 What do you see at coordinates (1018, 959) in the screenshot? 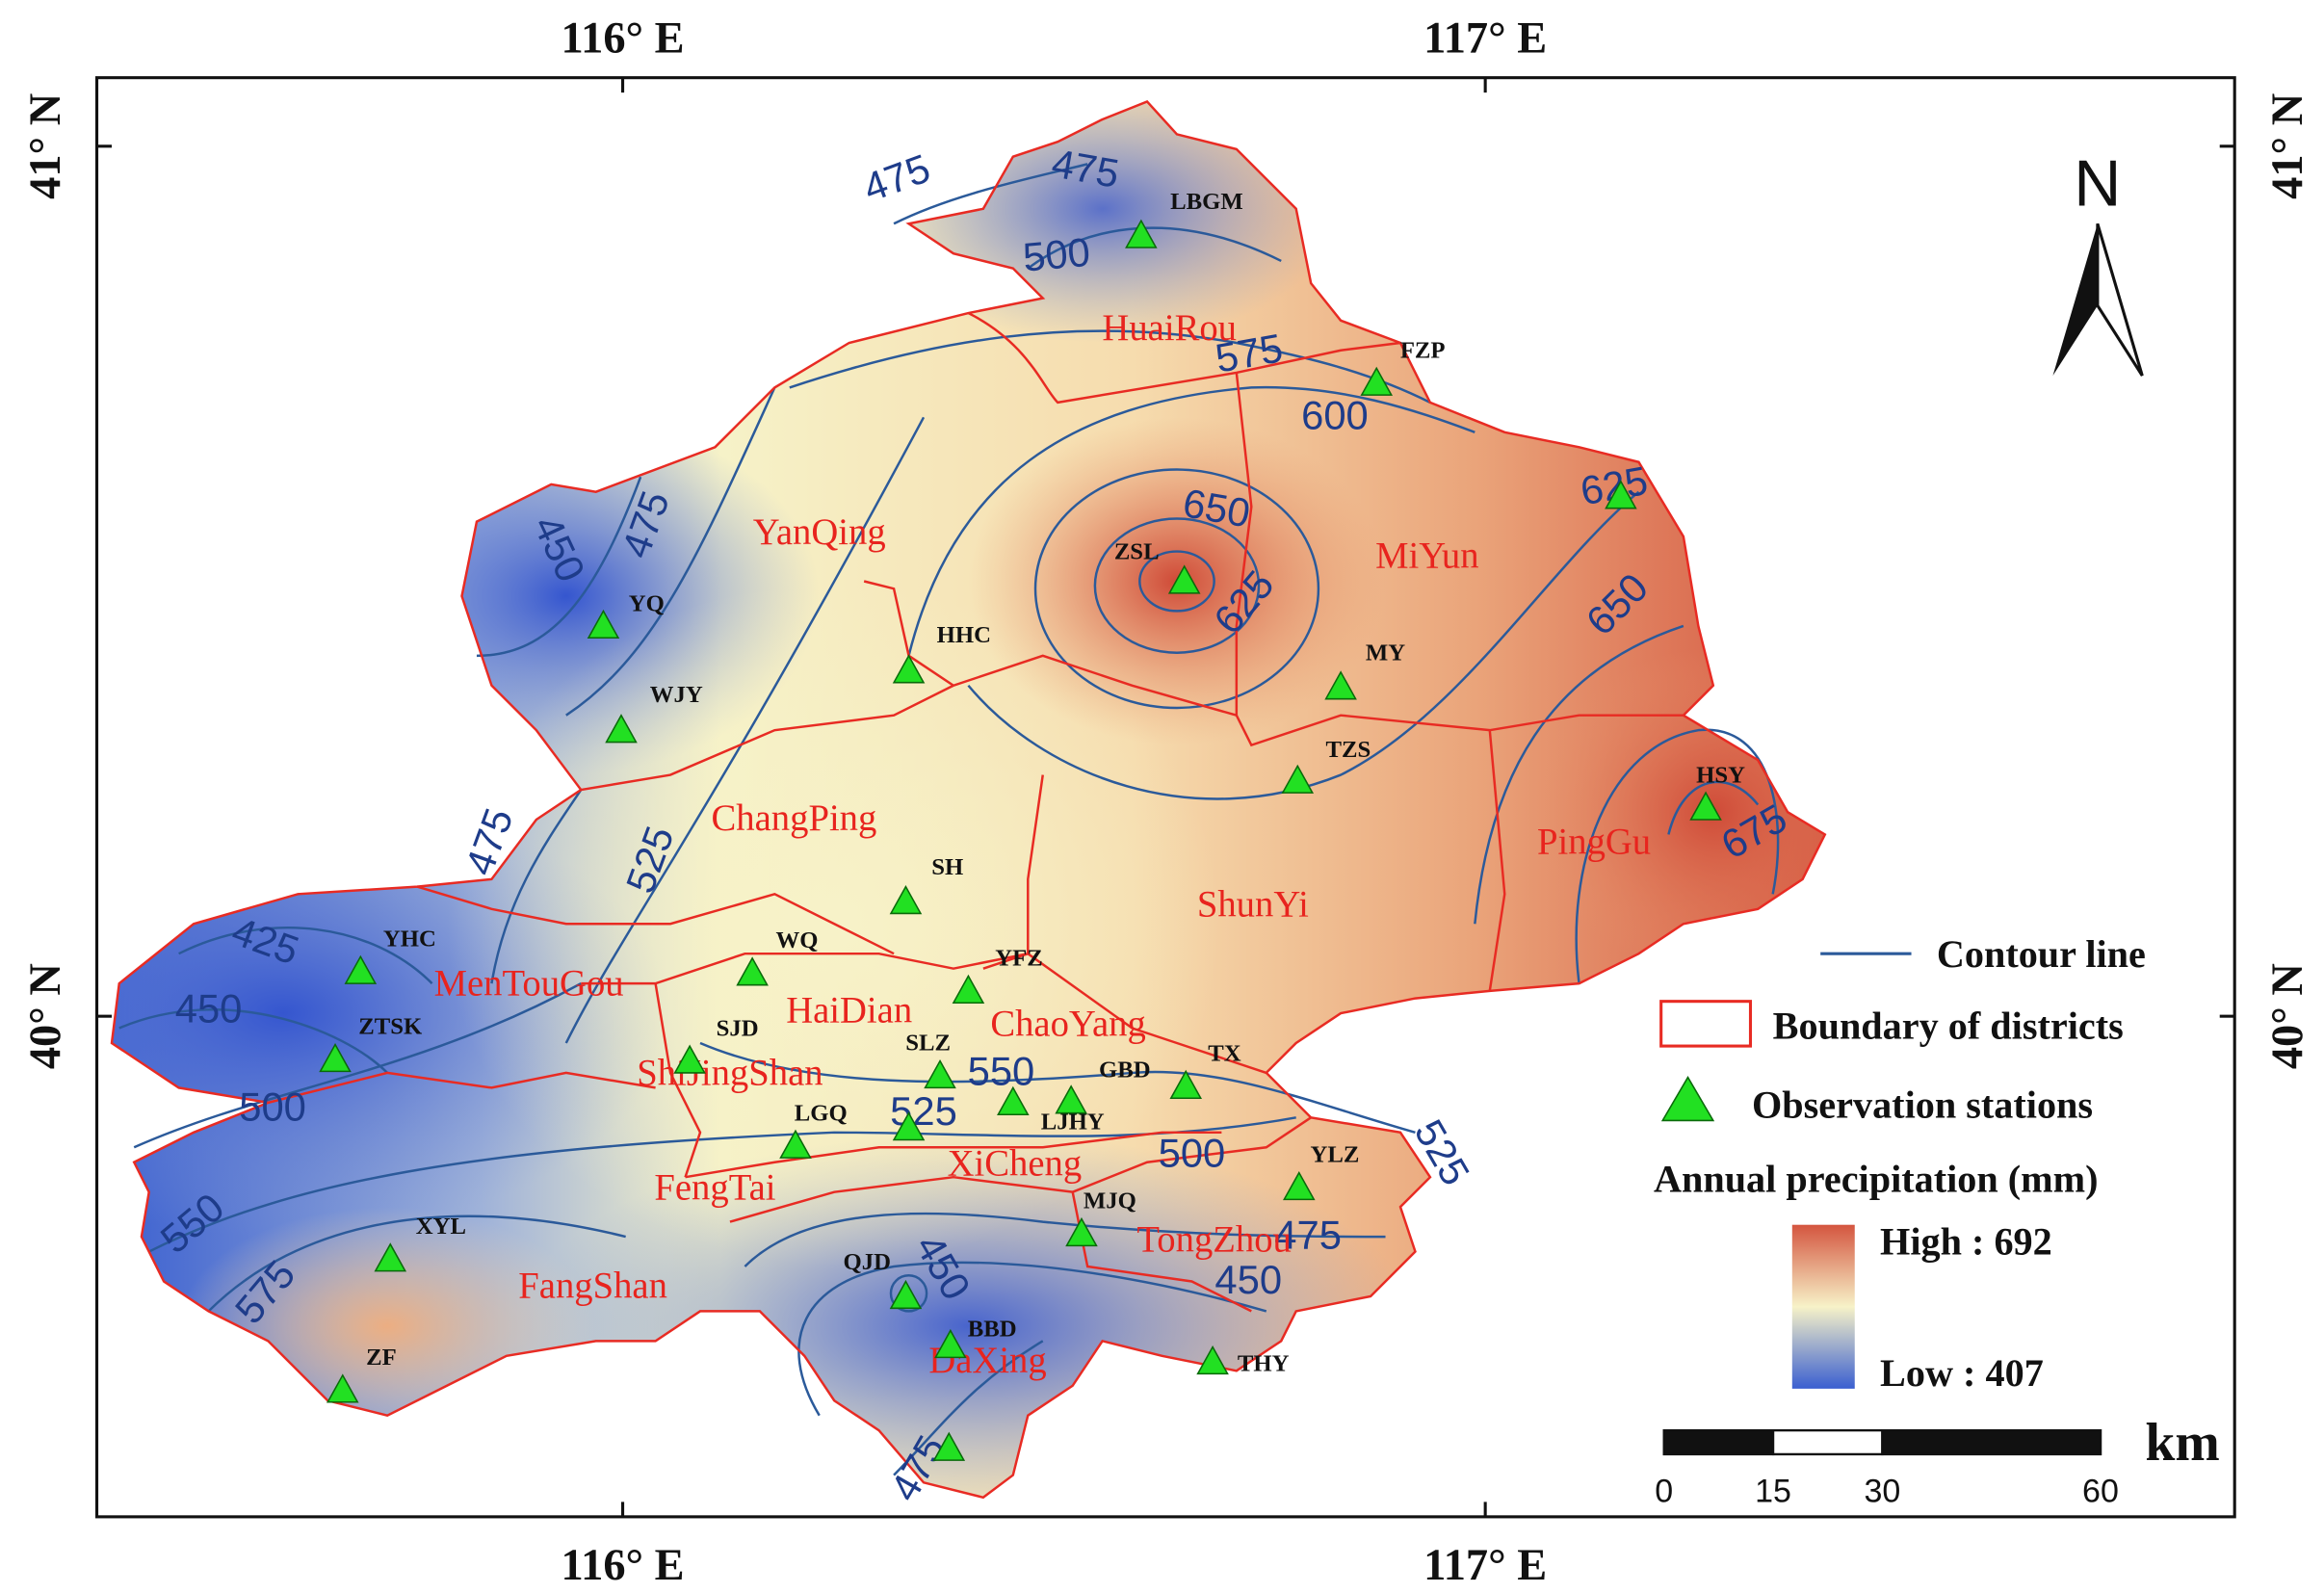
I see `station-label: YFZ` at bounding box center [1018, 959].